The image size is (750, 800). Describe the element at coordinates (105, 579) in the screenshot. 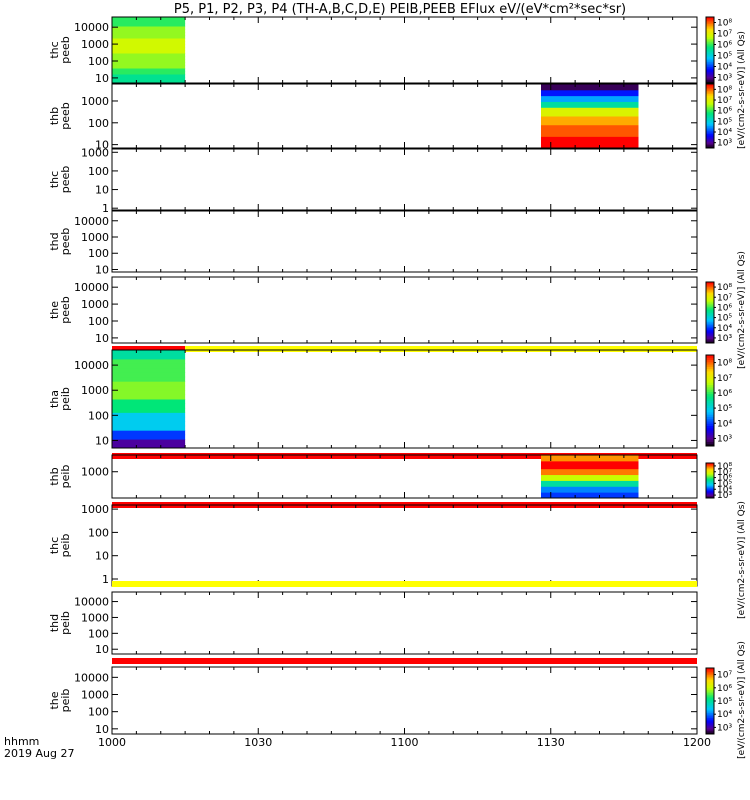

I see `y-tick-label: 1` at that location.